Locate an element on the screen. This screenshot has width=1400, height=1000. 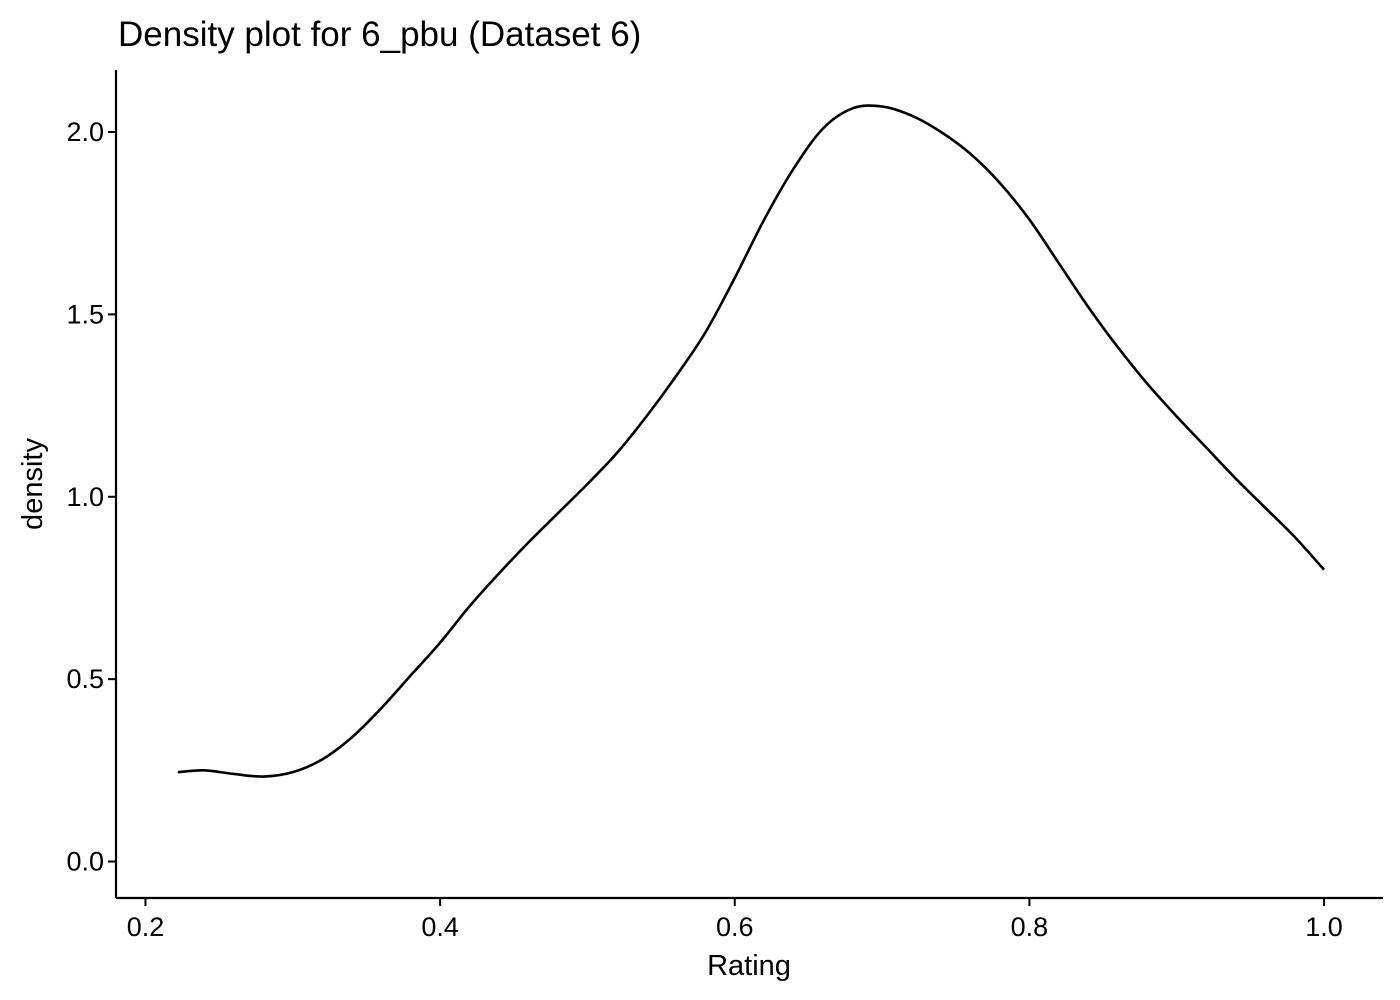
y-tick-label: 1.5 is located at coordinates (85, 314).